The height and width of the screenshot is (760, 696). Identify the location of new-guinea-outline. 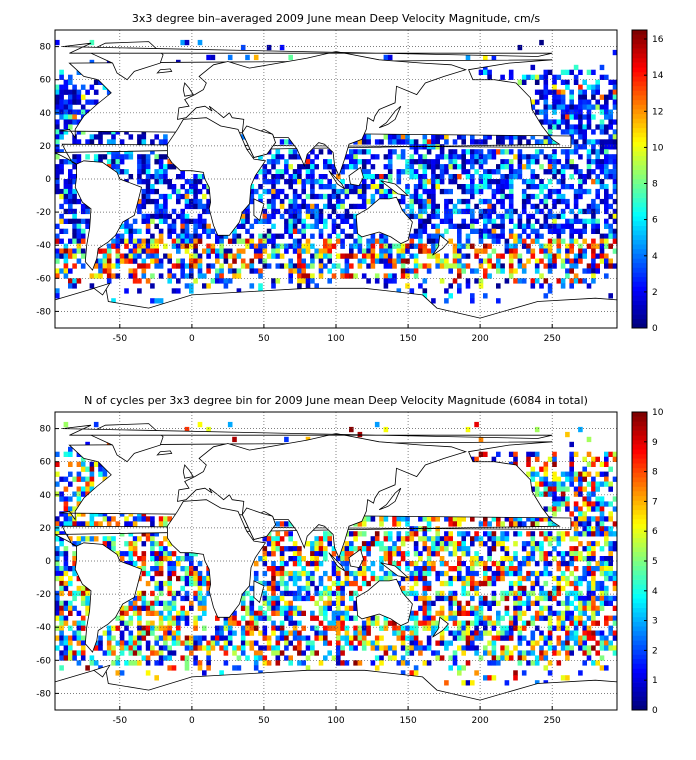
(395, 188).